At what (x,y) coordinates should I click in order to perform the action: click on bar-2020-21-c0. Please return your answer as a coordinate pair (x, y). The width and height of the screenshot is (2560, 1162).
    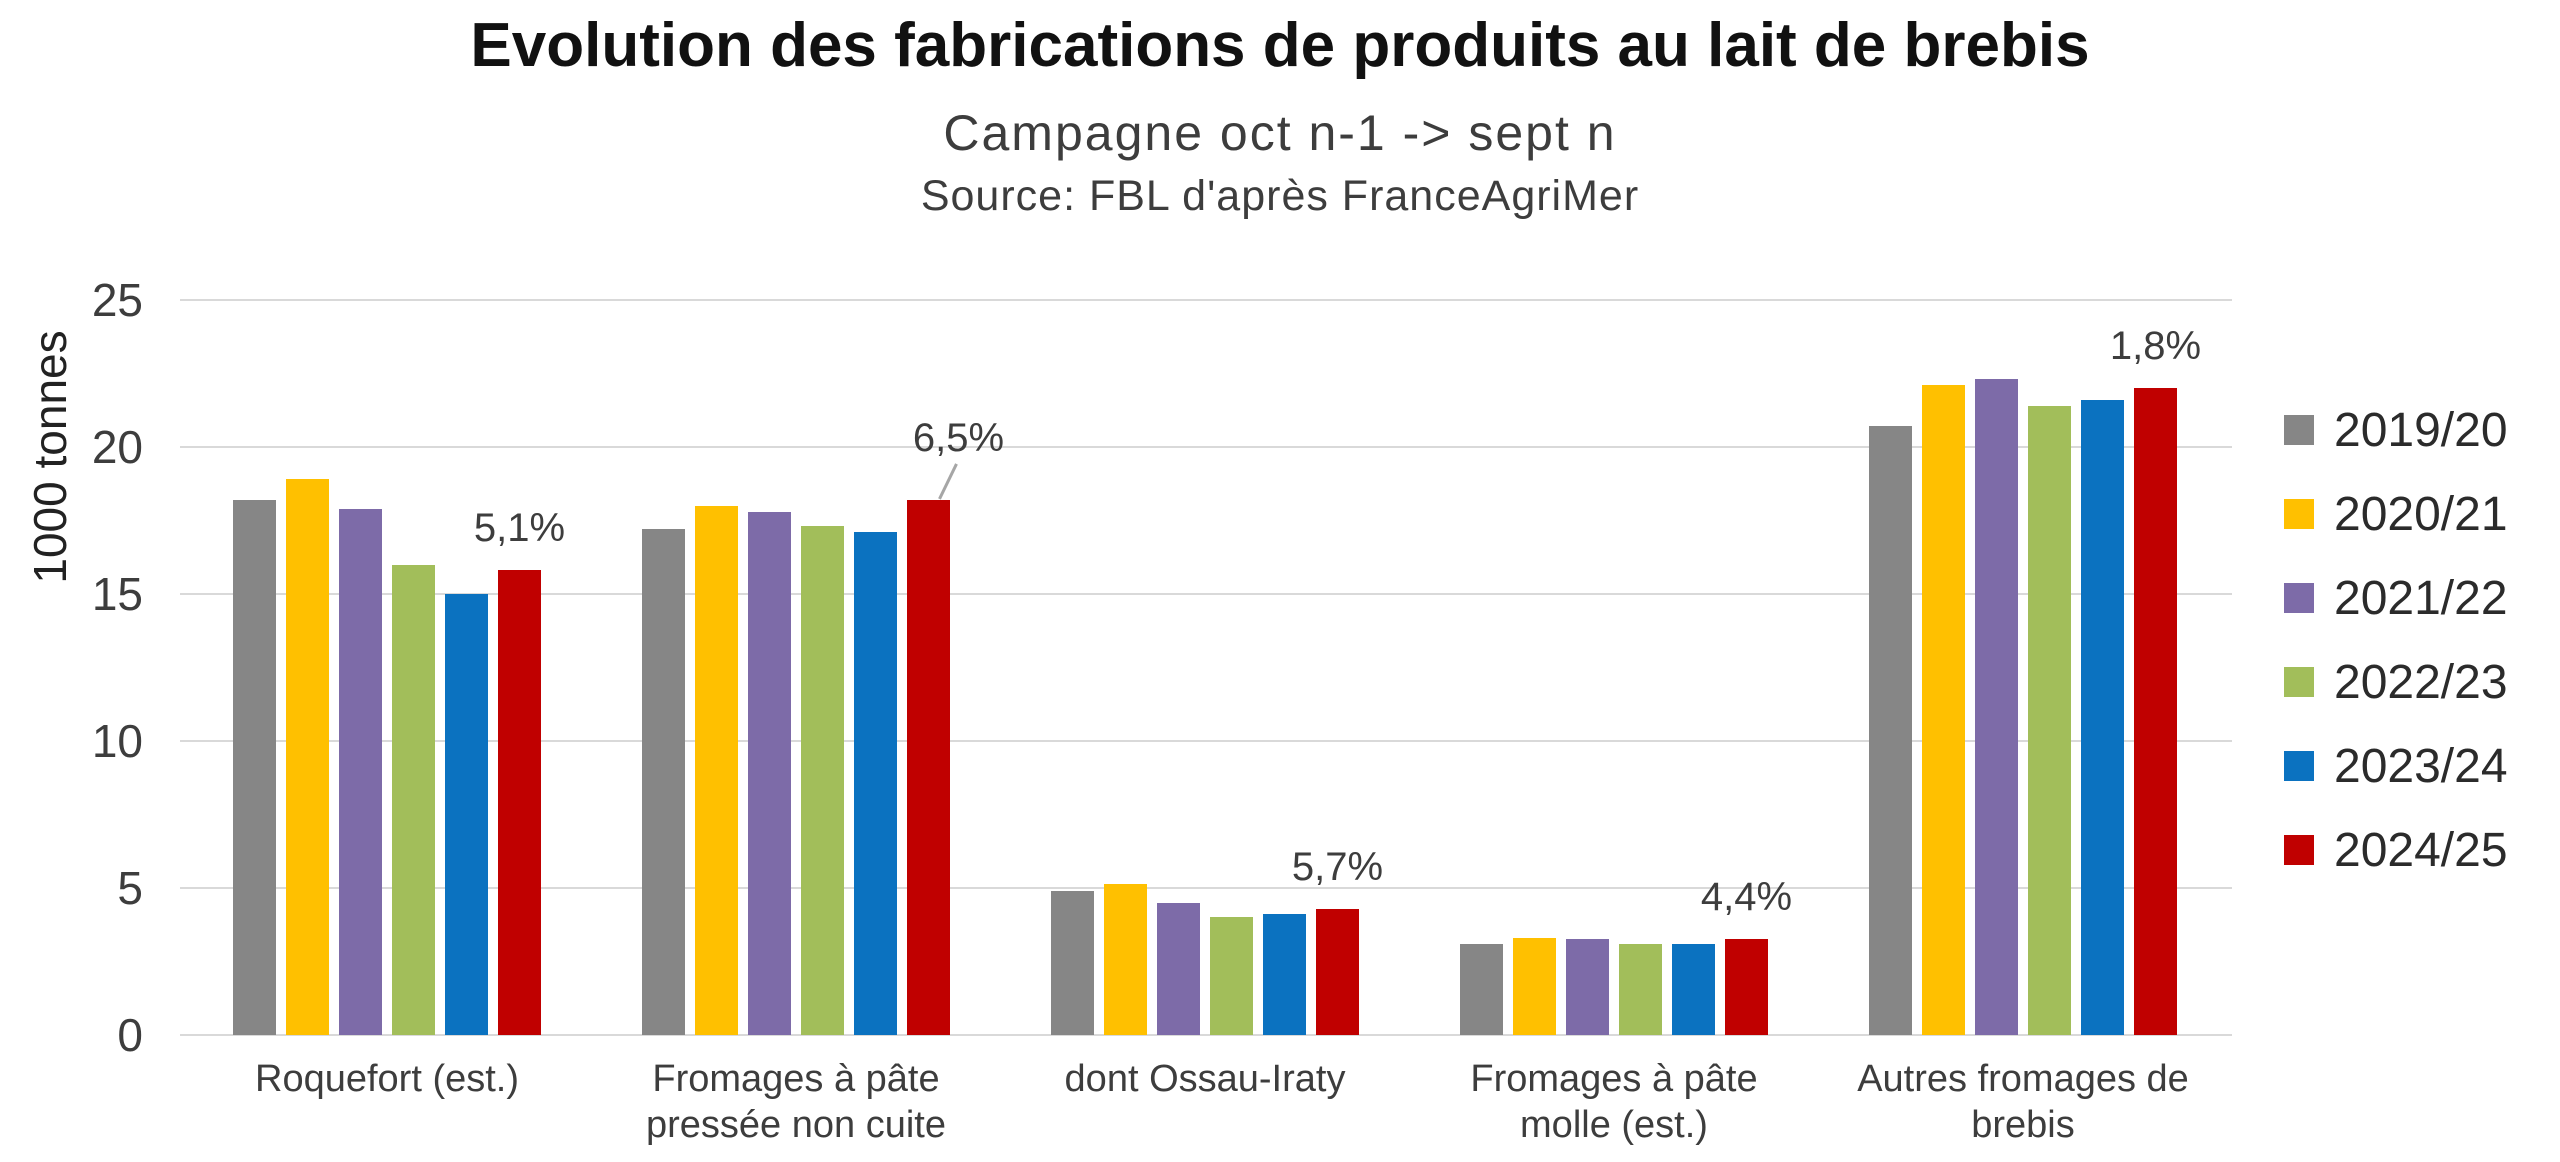
    Looking at the image, I should click on (307, 757).